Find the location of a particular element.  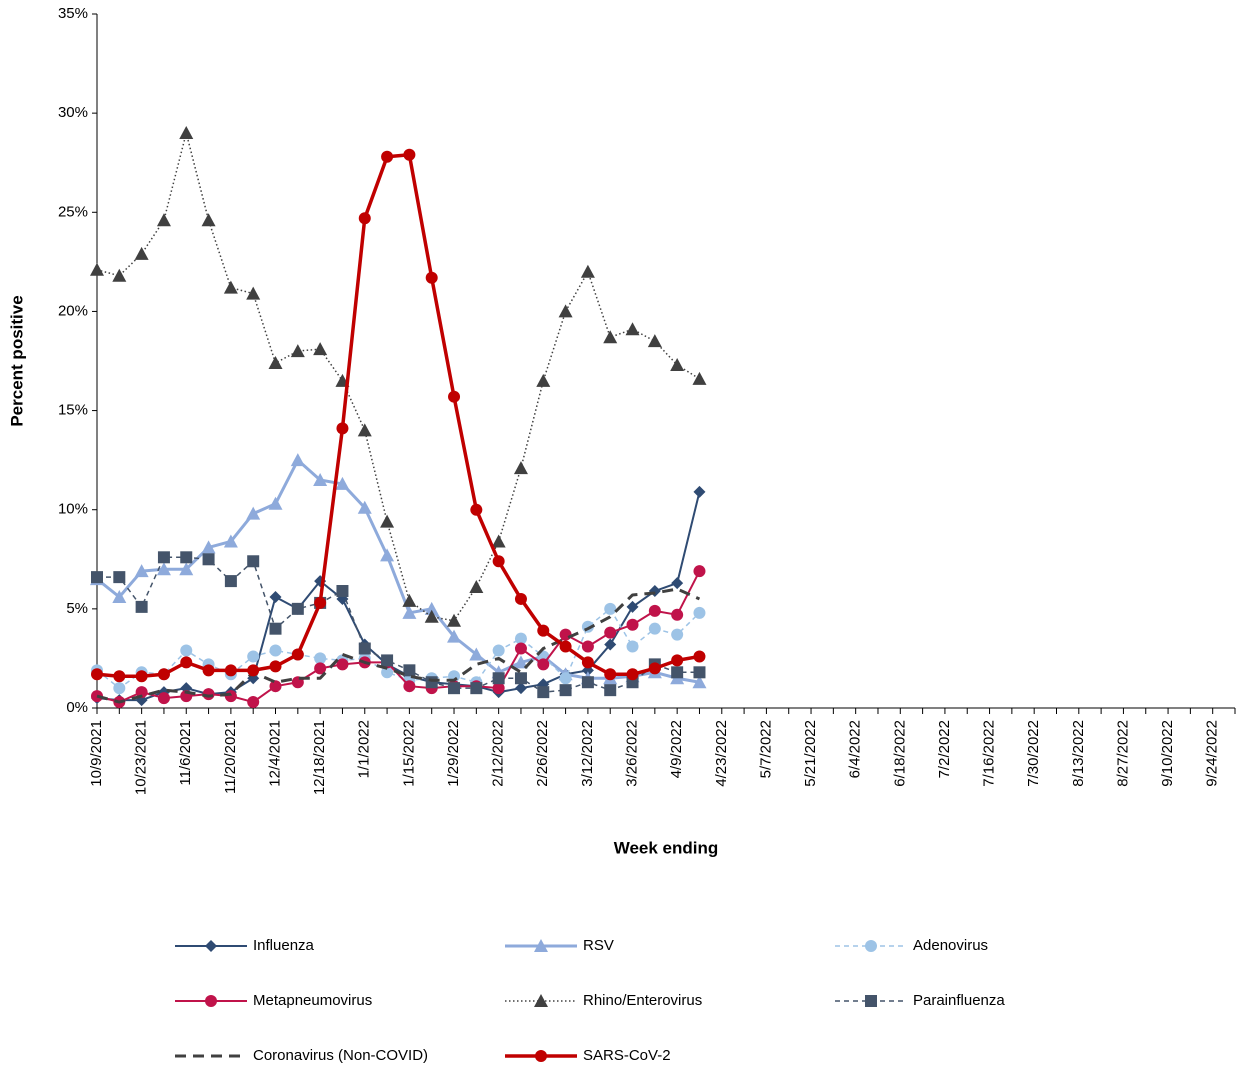

x-tick-label: 7/16/2022 is located at coordinates (989, 753).